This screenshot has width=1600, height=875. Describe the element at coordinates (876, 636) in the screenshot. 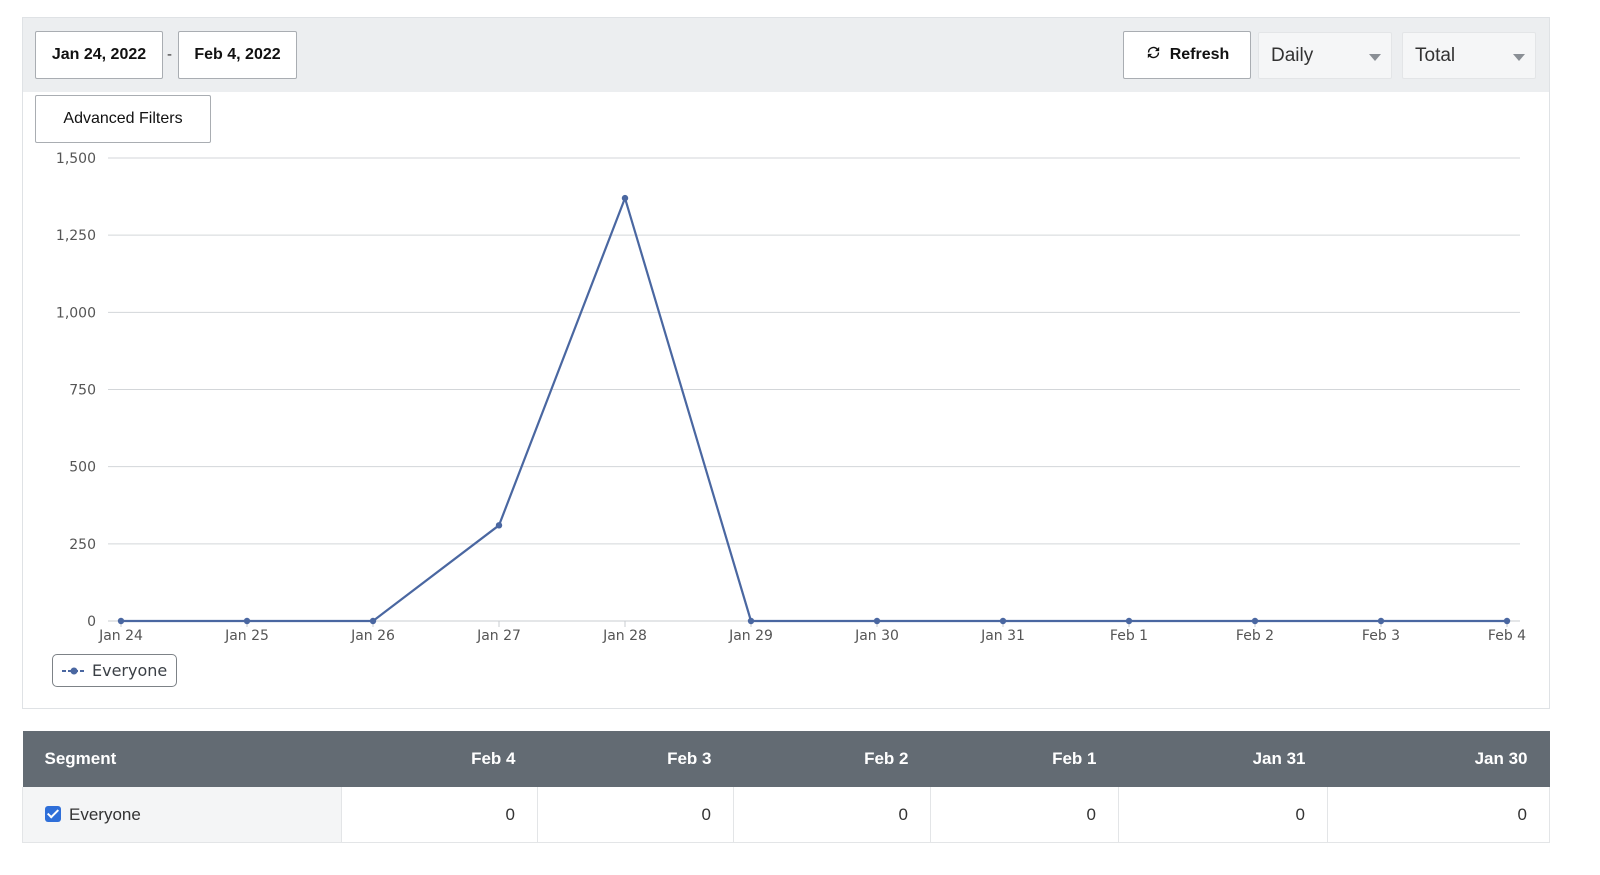

I see `x-tick-label: Jan 30` at that location.